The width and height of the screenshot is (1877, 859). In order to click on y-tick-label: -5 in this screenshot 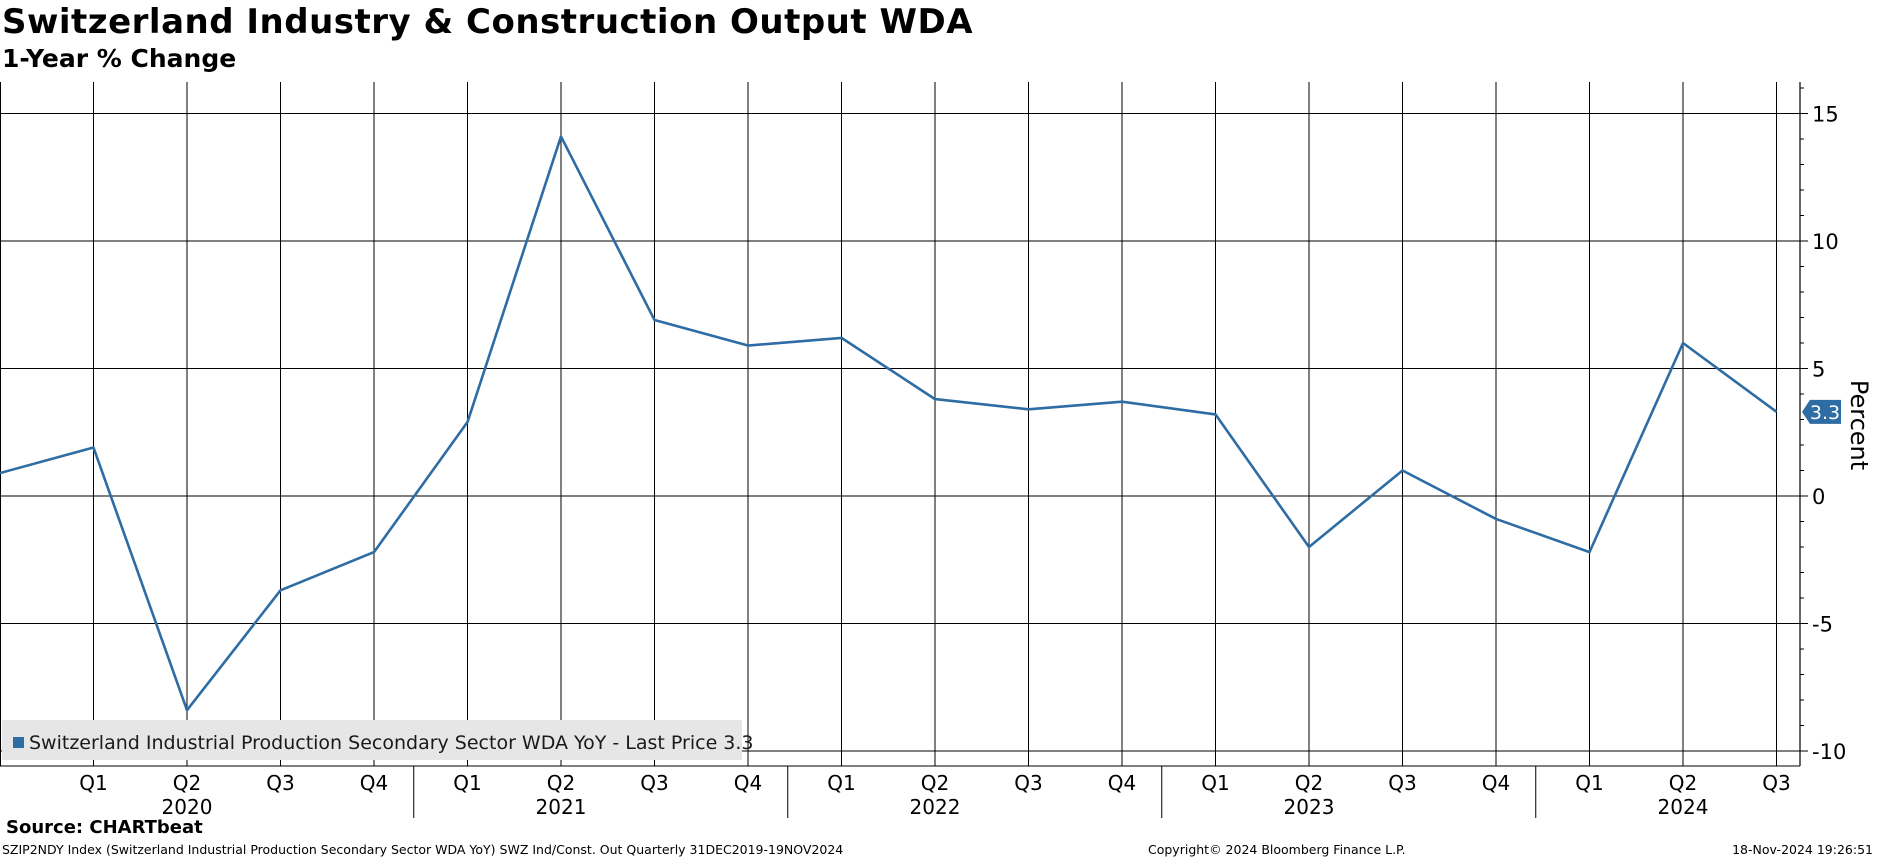, I will do `click(1822, 625)`.